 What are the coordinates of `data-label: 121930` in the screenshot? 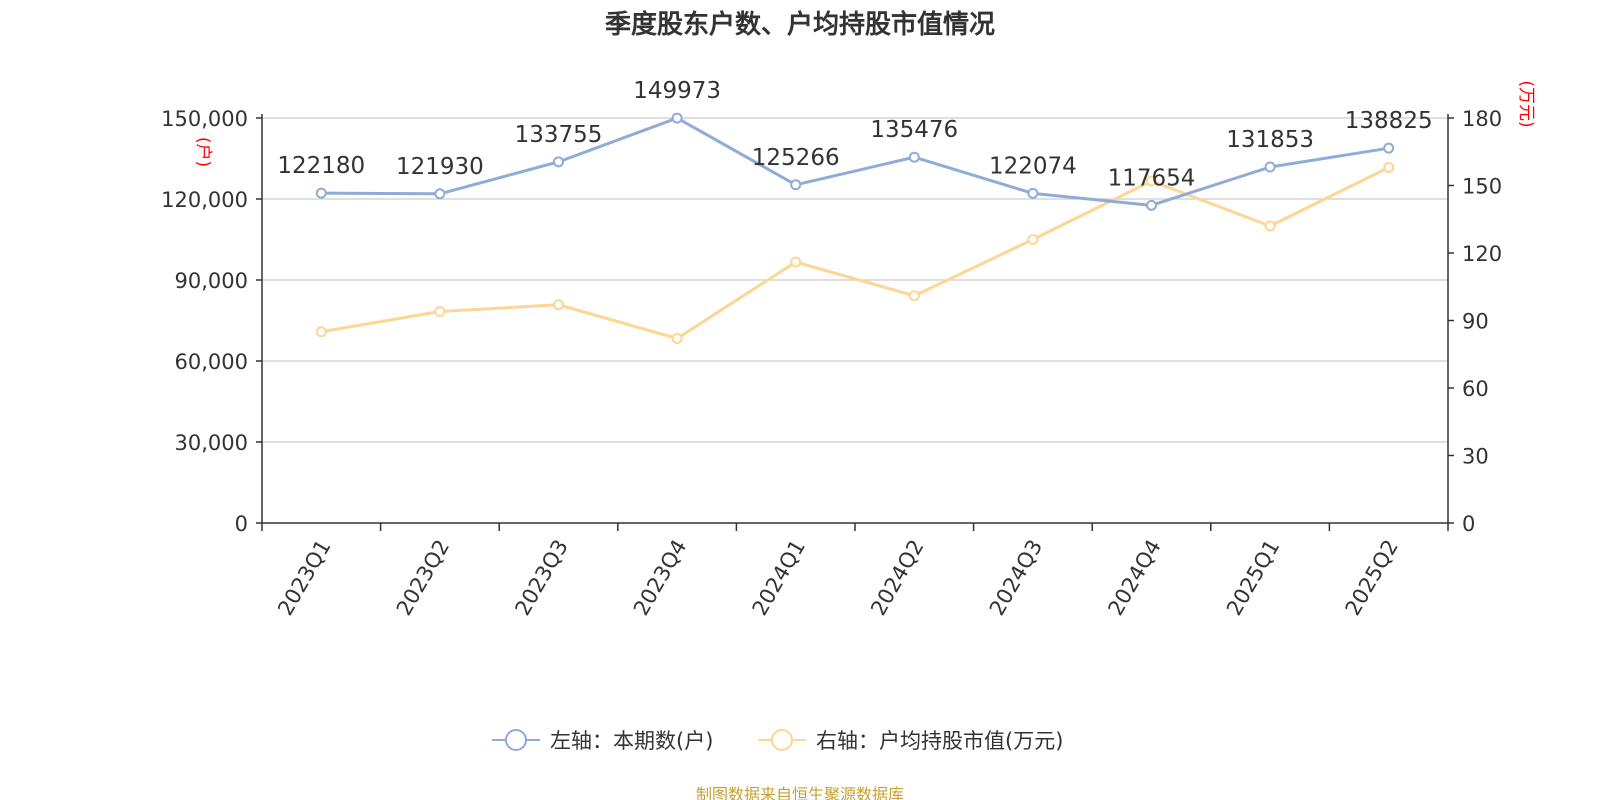 It's located at (440, 167).